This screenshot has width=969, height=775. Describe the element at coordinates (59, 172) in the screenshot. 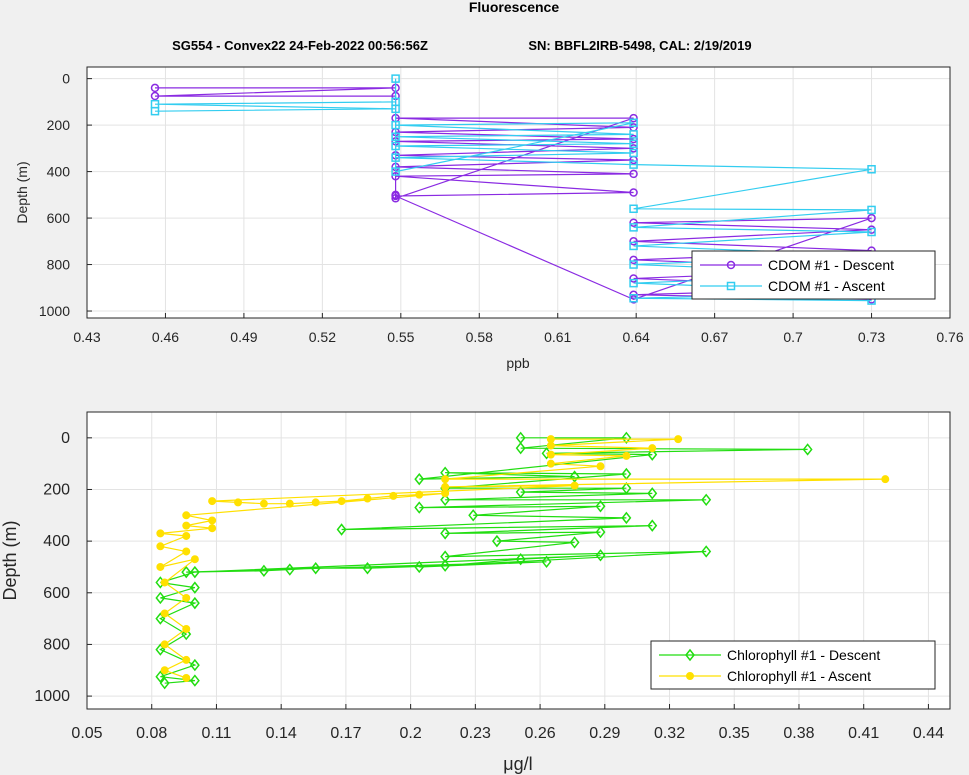

I see `cdom-y-tick-label: 400` at that location.